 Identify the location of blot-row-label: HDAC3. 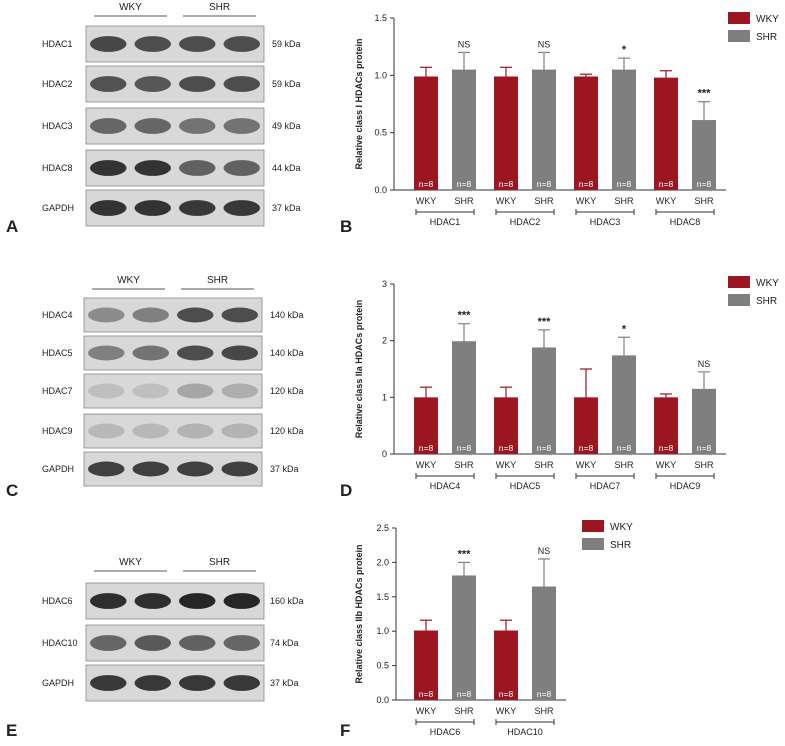
(57, 126).